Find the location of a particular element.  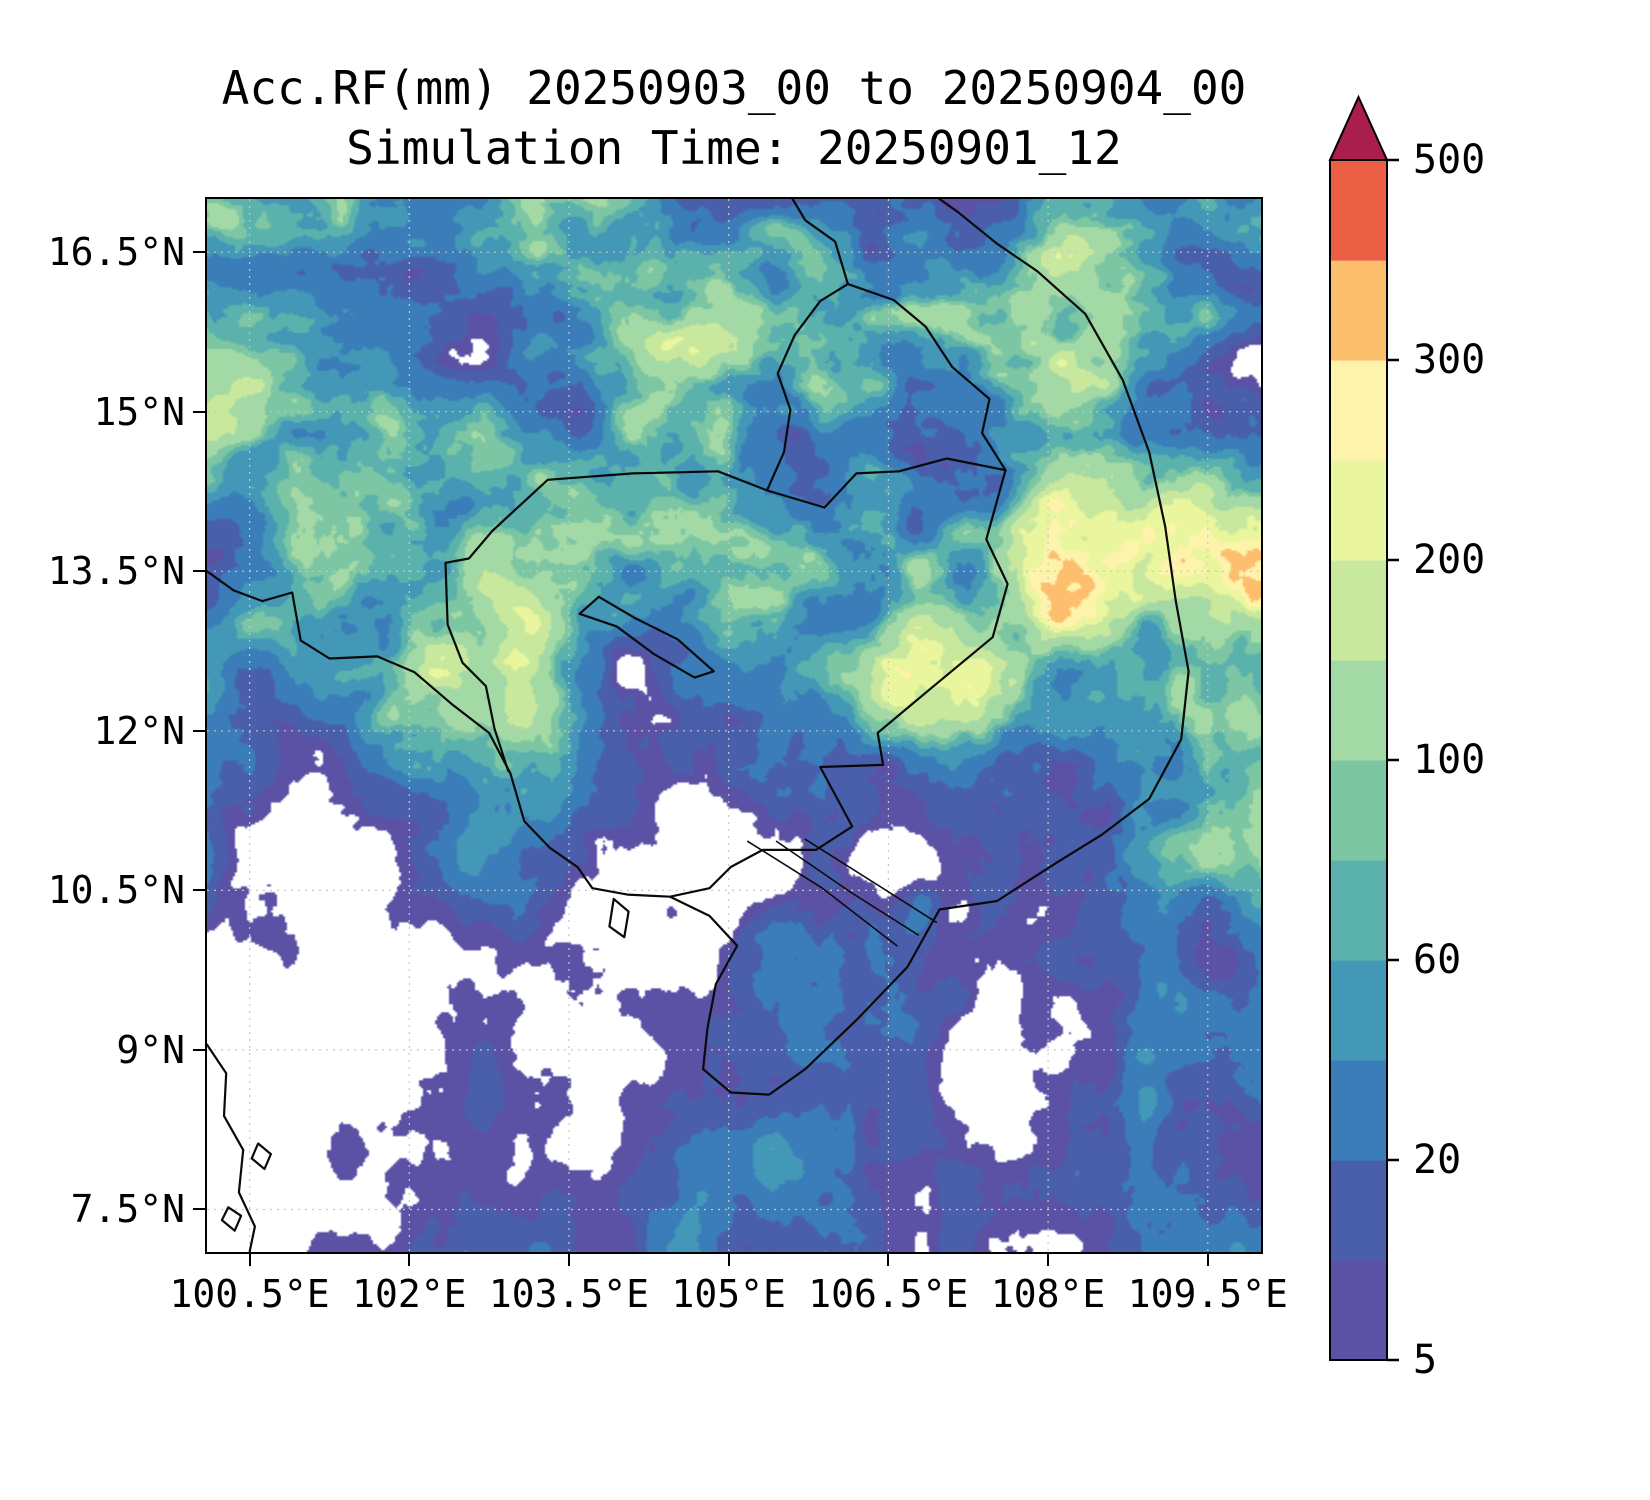

outline-border-cambodia-laos is located at coordinates (886, 483).